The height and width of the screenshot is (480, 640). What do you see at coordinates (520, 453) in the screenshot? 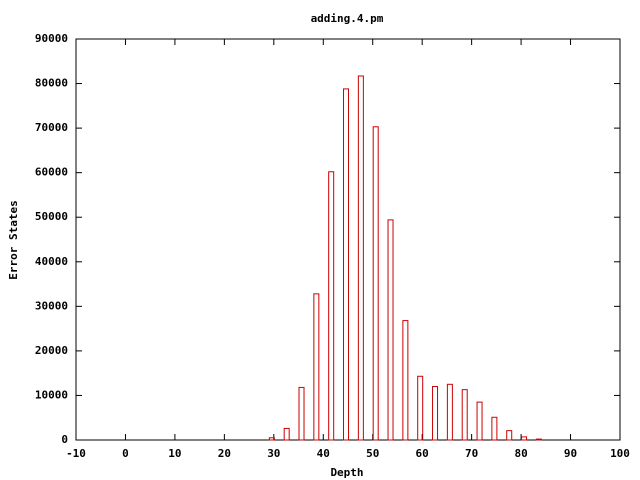
I see `x-tick-label: 80` at bounding box center [520, 453].